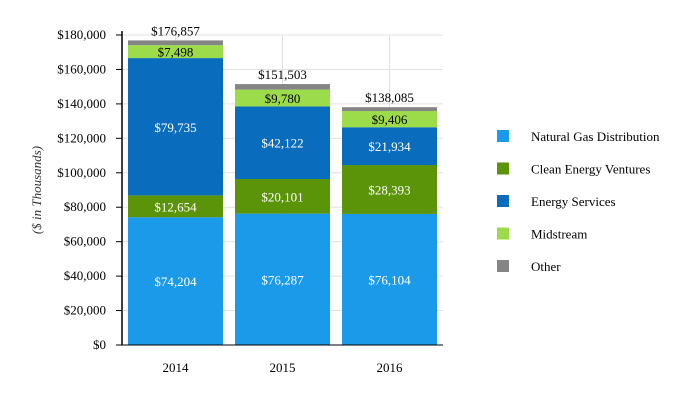  I want to click on y-tick-label: $80,000, so click(85, 206).